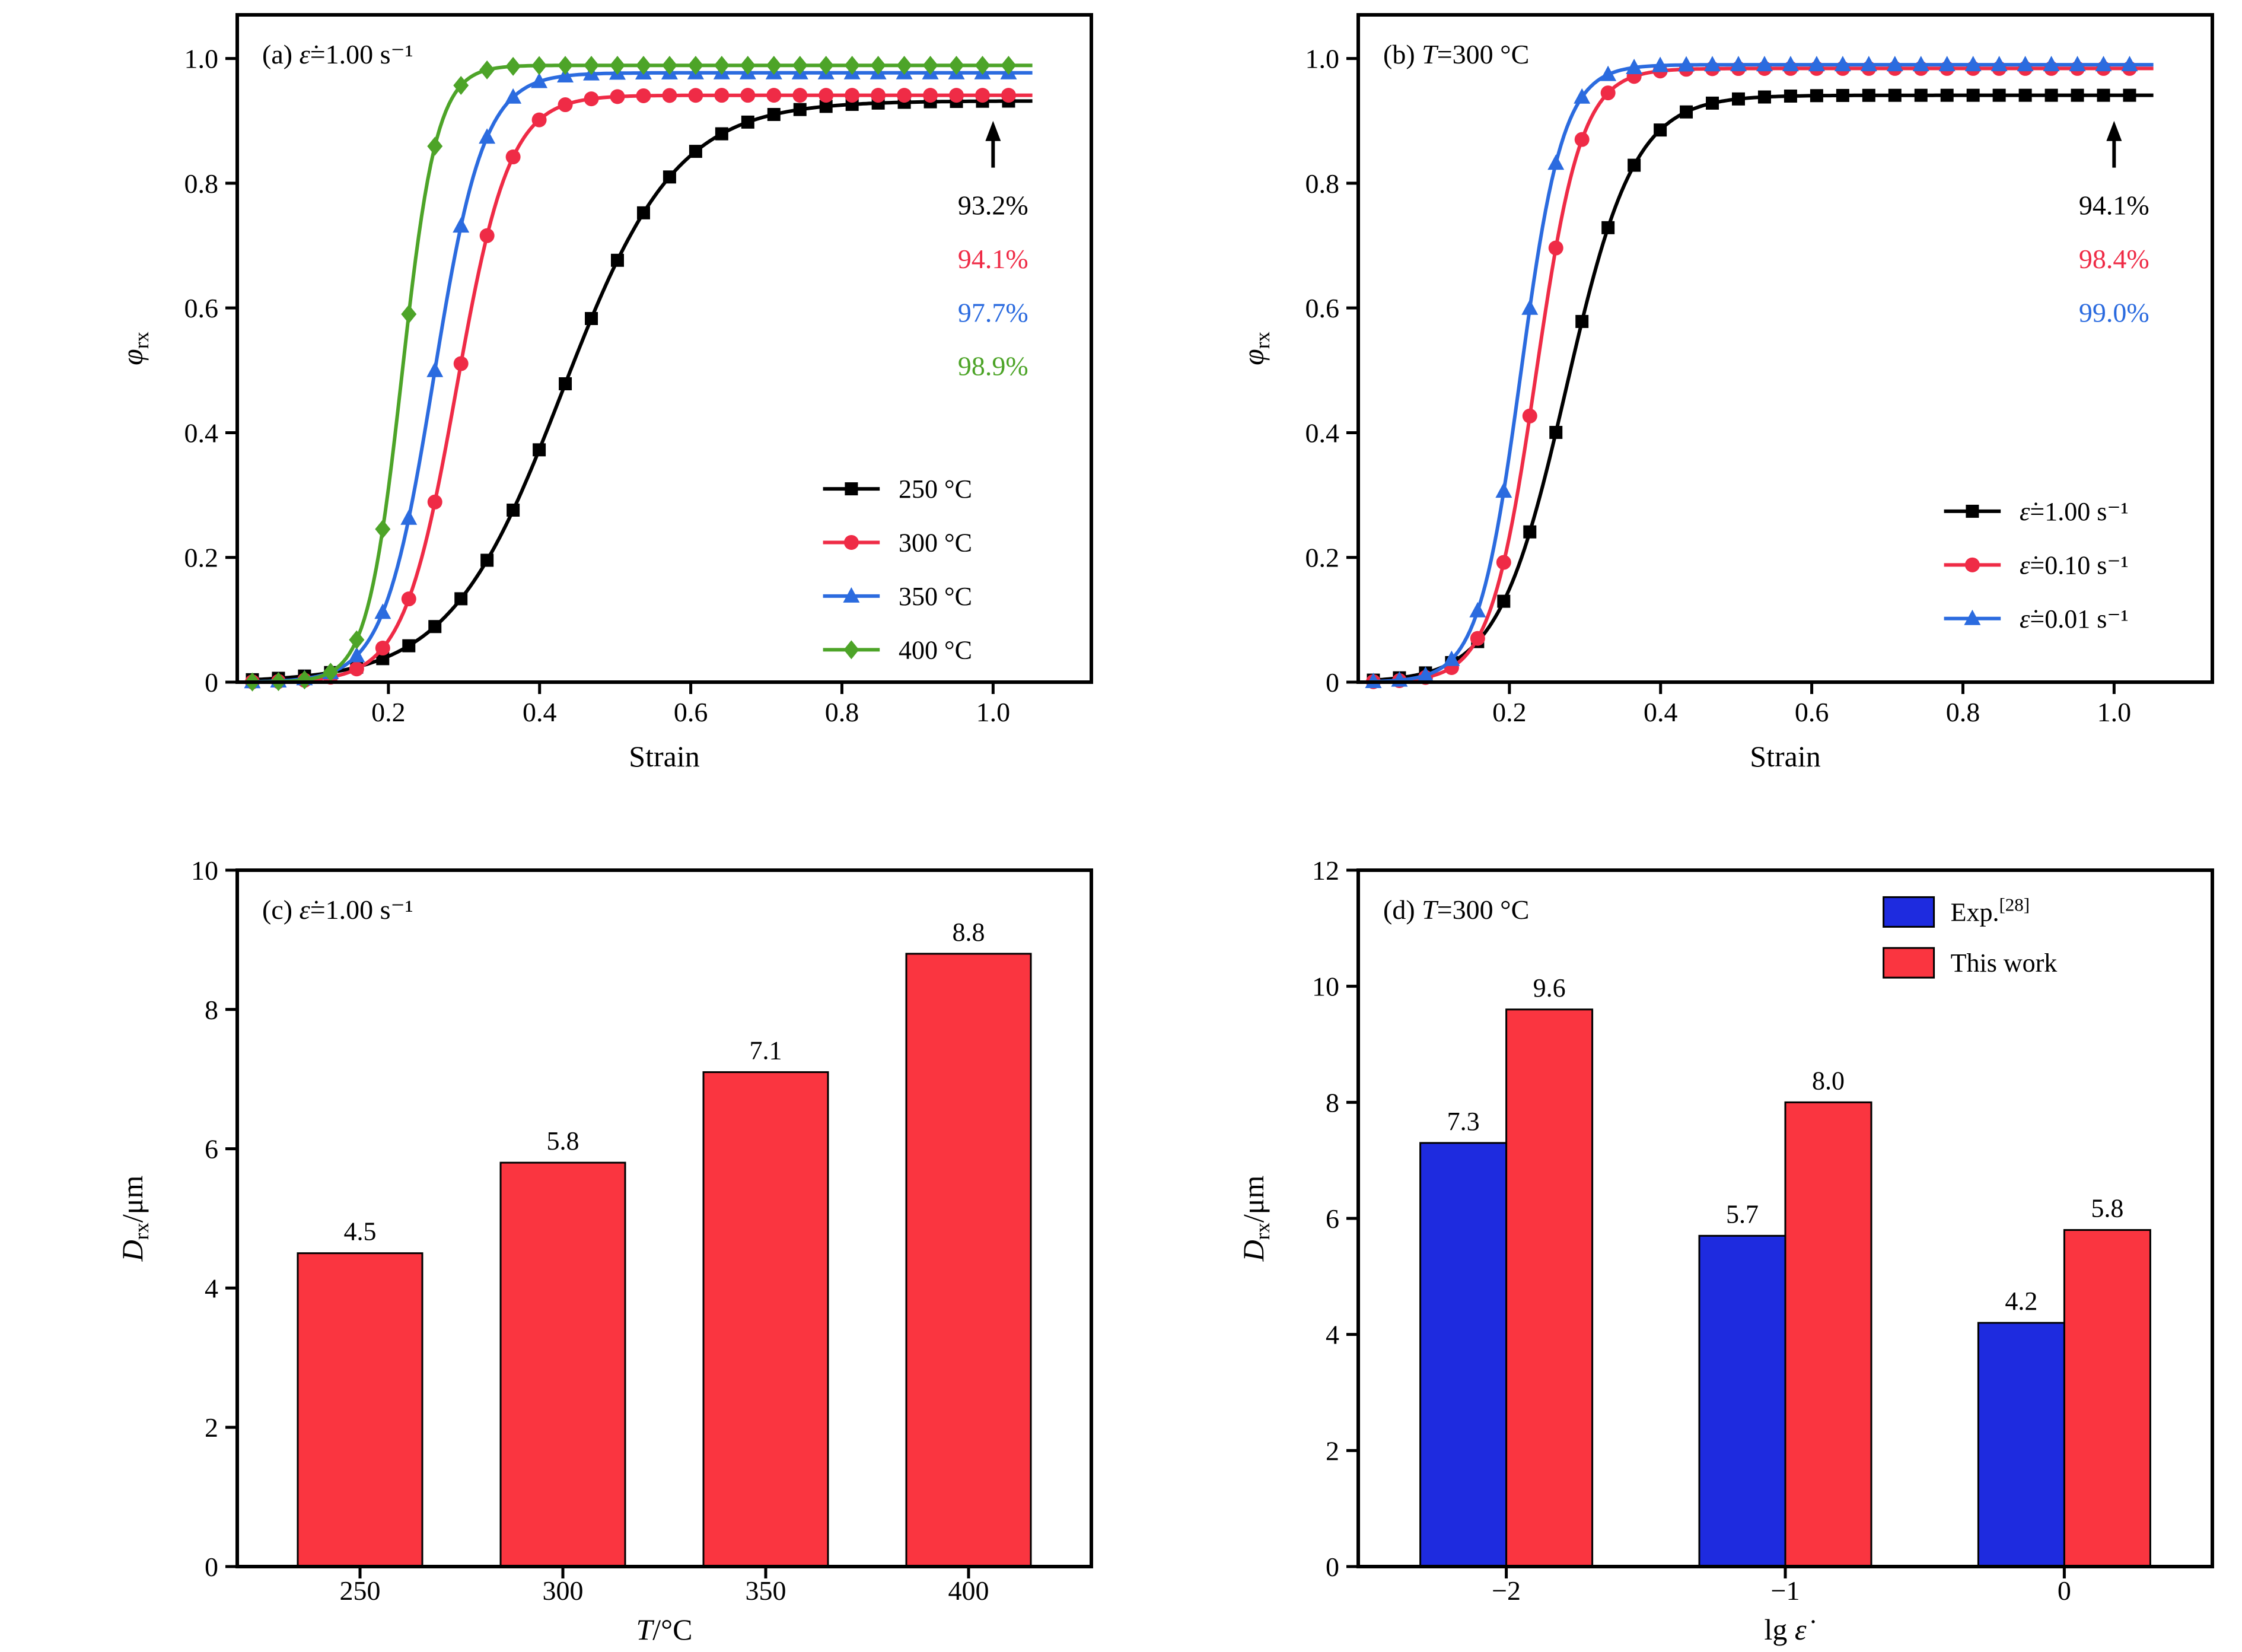 The width and height of the screenshot is (2242, 1652). I want to click on bars-d: 7.3 5.7 4.2 9.6 8.0 5.8, so click(1785, 1270).